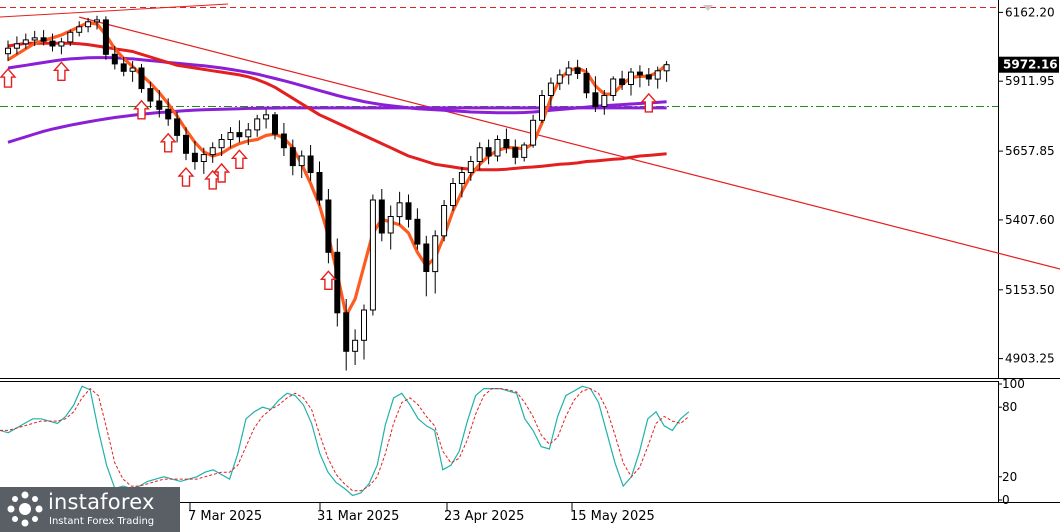 This screenshot has height=532, width=1060. Describe the element at coordinates (225, 516) in the screenshot. I see `time-label: 7 Mar 2025` at that location.